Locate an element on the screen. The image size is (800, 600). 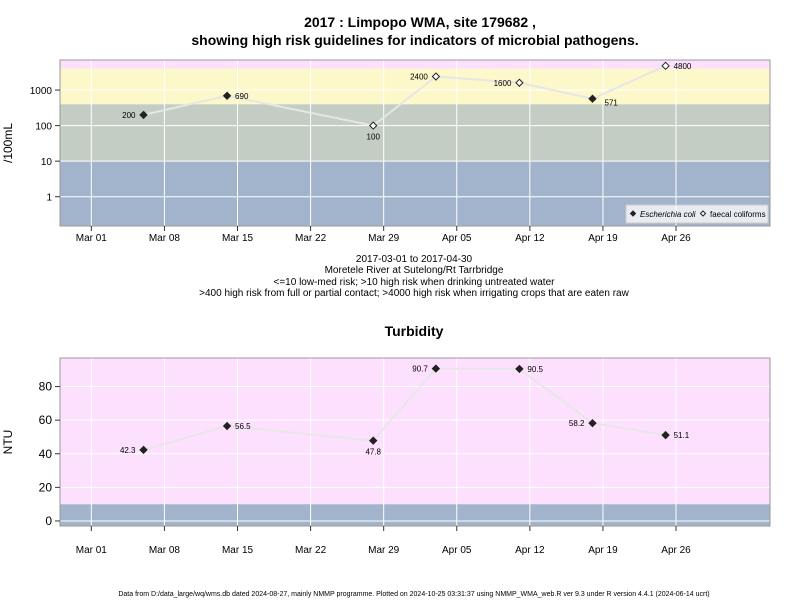
site-name-text: Moretele River at Sutelong/Rt Tarrbridge is located at coordinates (414, 270).